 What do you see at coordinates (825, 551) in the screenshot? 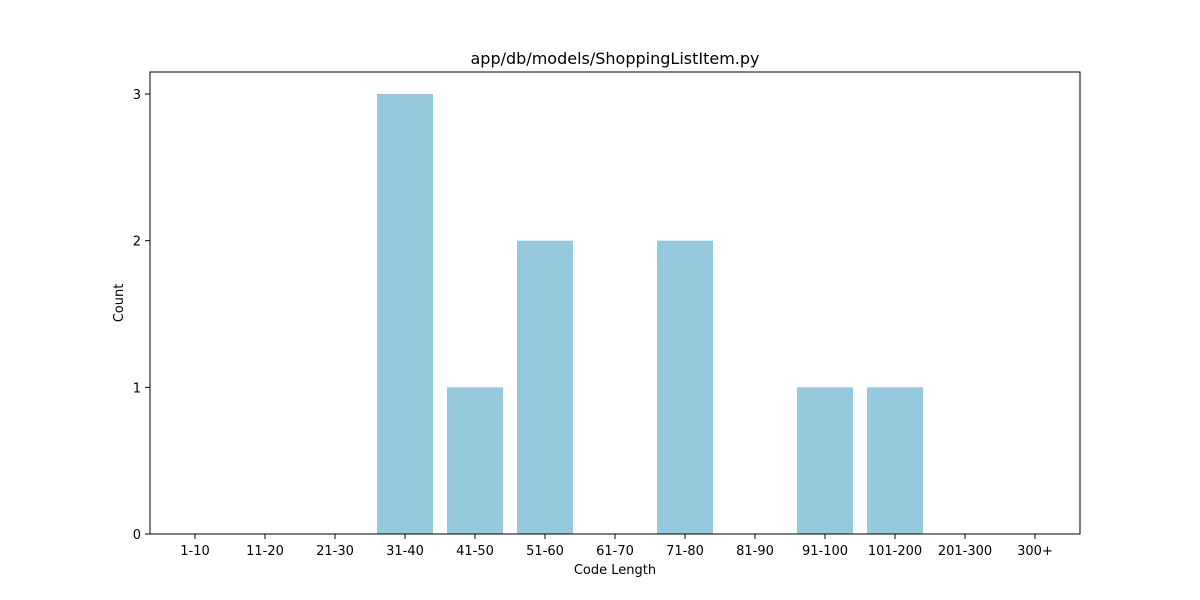
I see `x-tick-label-91-100: 91-100` at bounding box center [825, 551].